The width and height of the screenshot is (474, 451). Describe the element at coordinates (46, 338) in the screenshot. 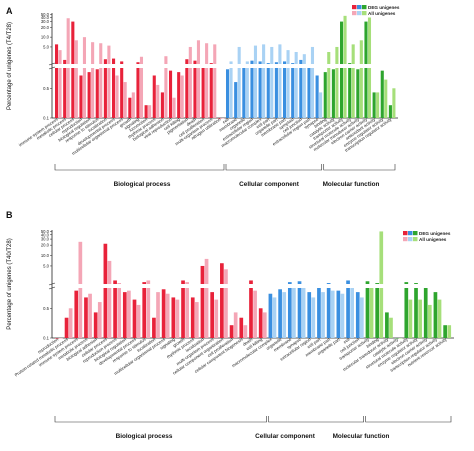

I see `y-tick-label: 0.1` at that location.